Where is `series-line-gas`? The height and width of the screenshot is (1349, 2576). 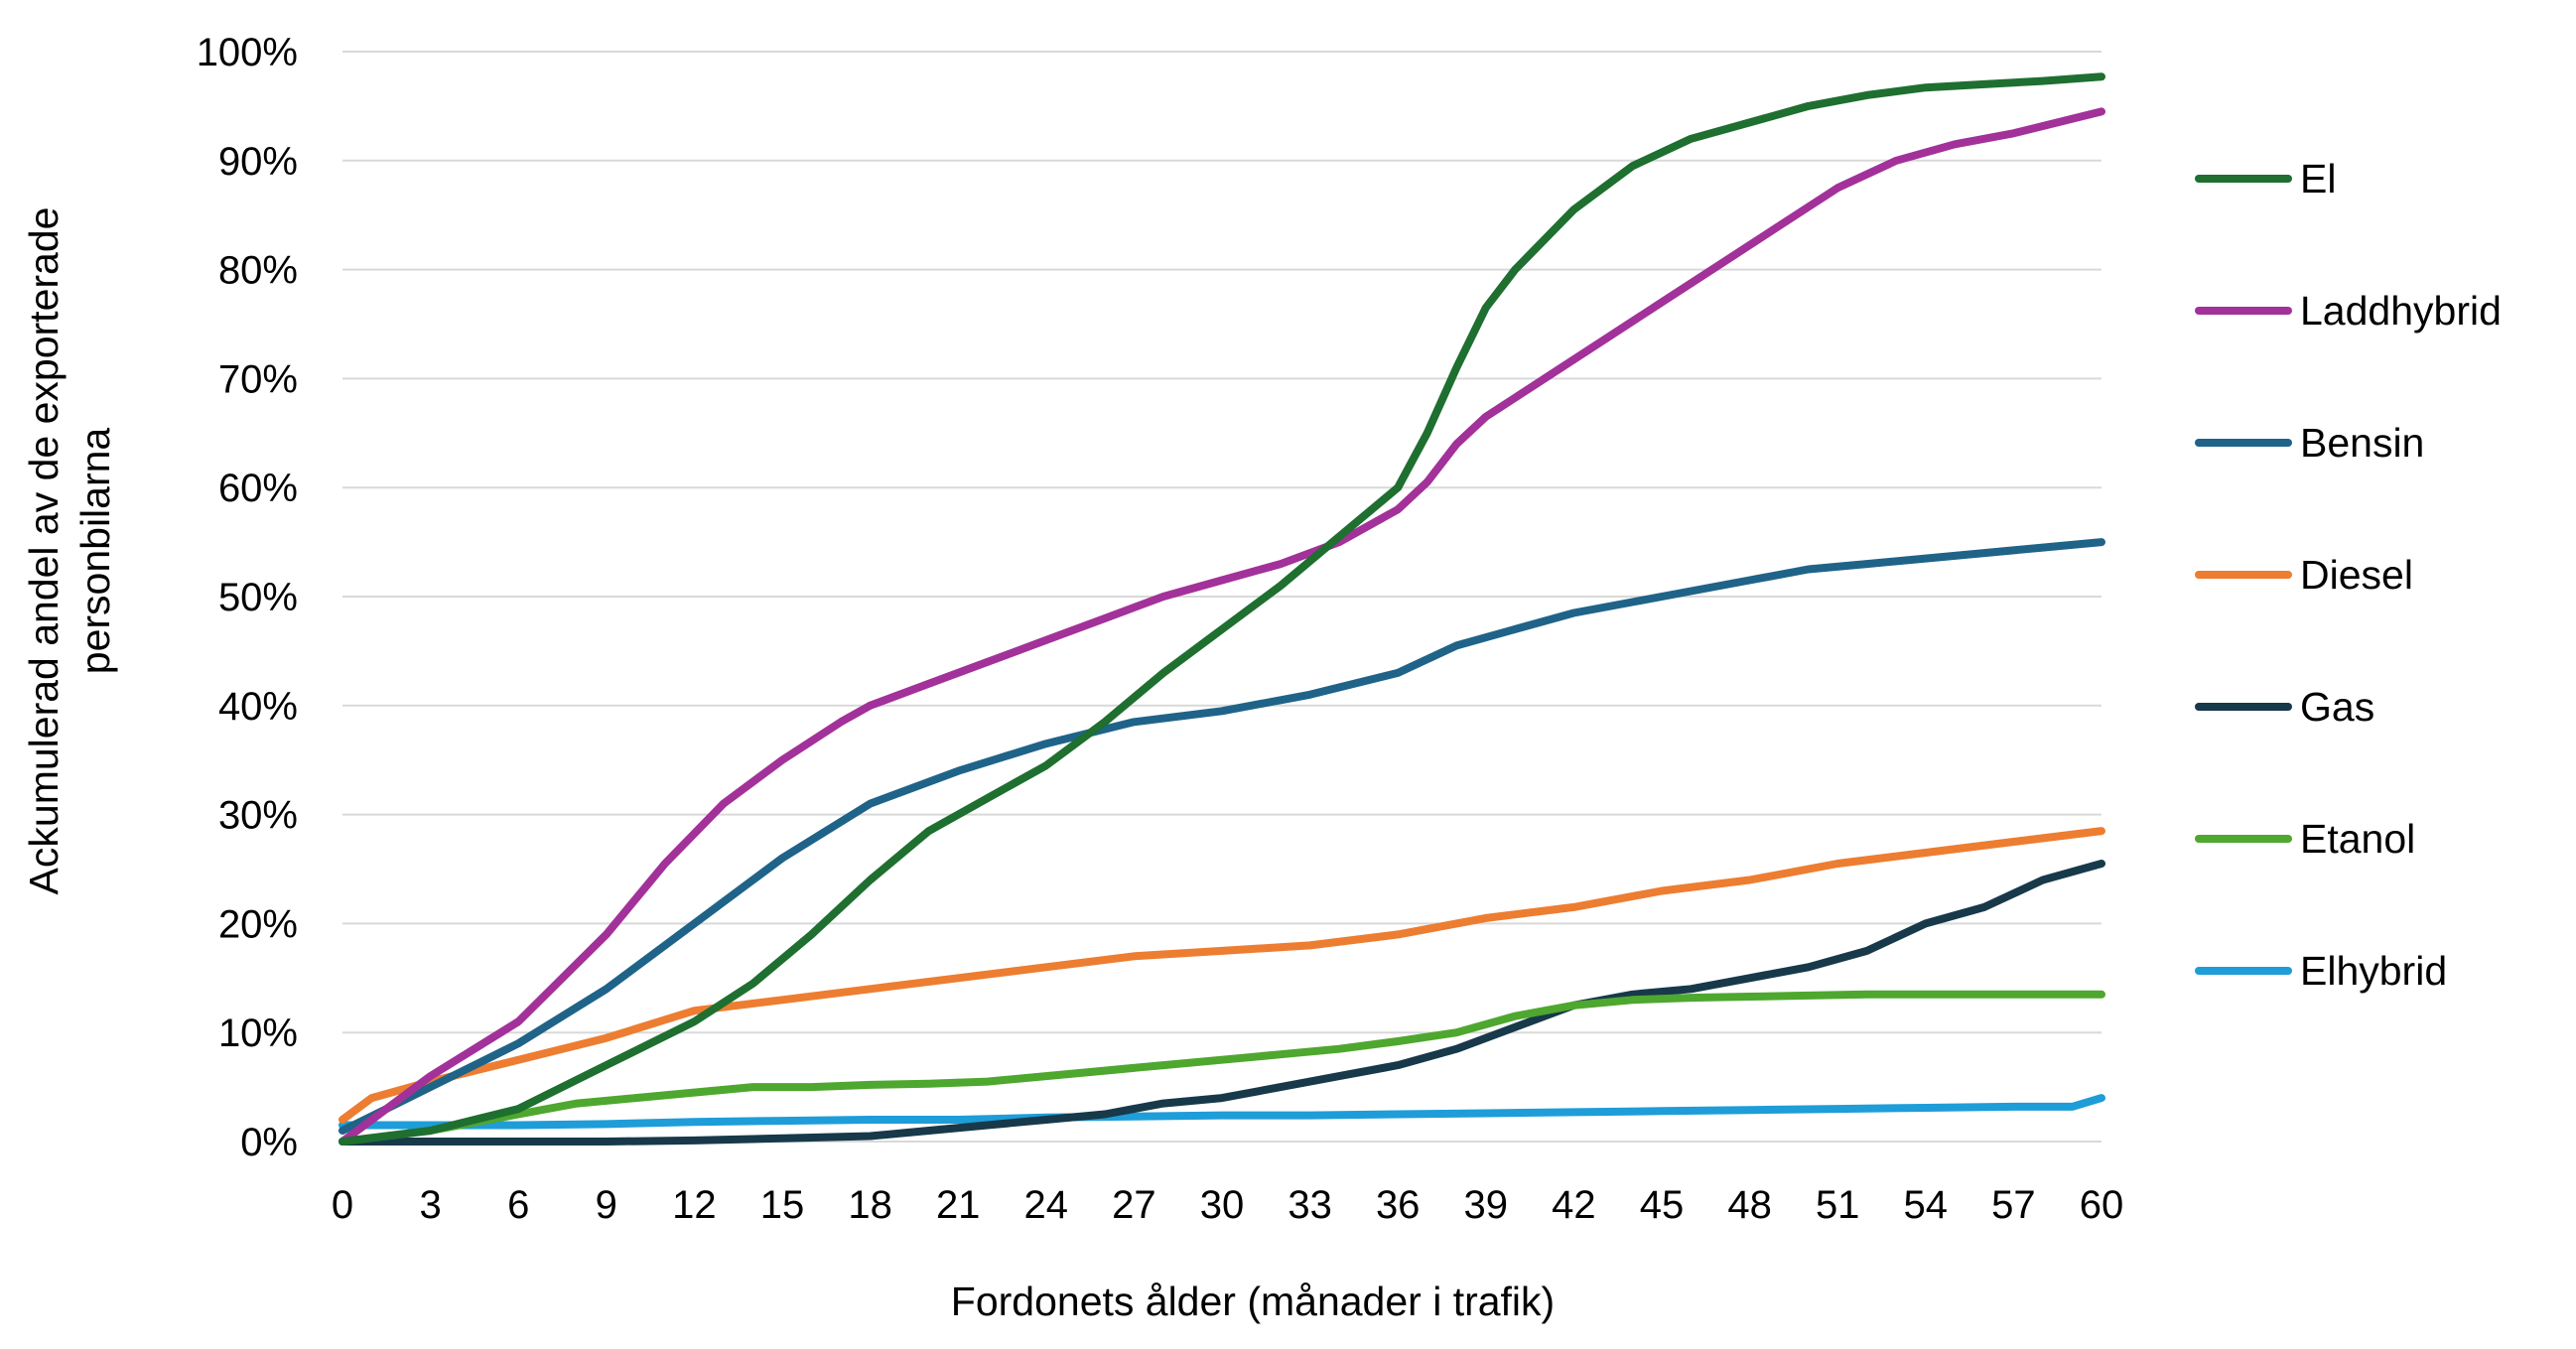 series-line-gas is located at coordinates (1222, 1003).